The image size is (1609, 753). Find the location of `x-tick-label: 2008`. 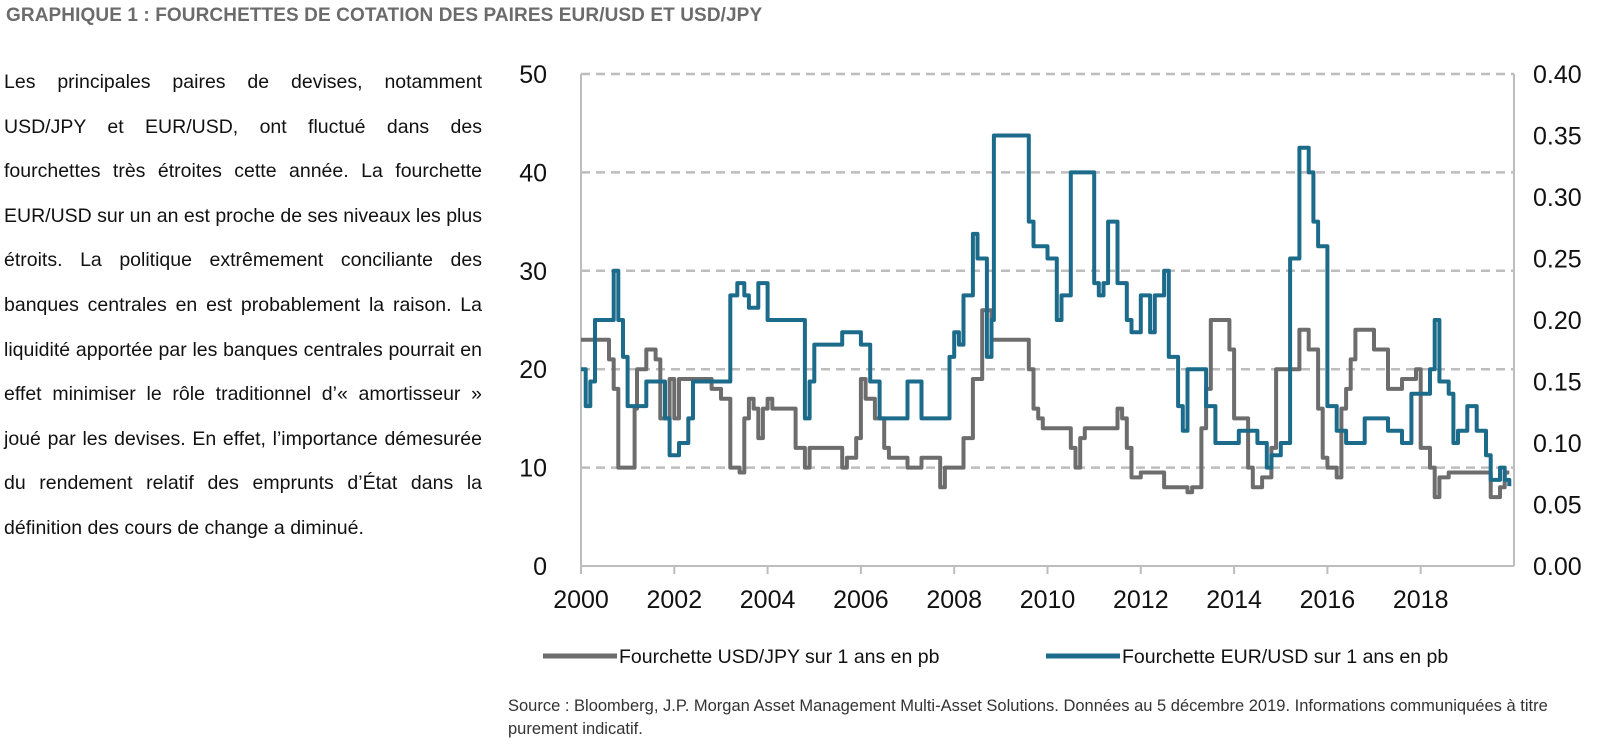

x-tick-label: 2008 is located at coordinates (954, 600).